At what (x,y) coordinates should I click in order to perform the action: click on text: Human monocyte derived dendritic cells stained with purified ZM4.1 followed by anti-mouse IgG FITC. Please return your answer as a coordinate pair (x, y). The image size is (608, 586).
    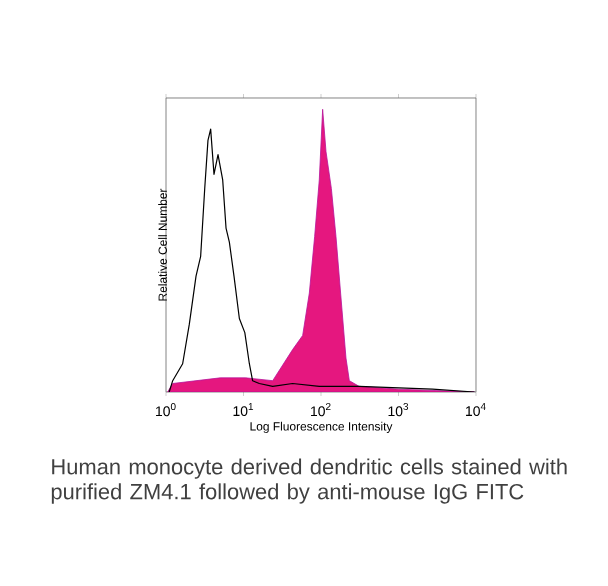
    Looking at the image, I should click on (309, 481).